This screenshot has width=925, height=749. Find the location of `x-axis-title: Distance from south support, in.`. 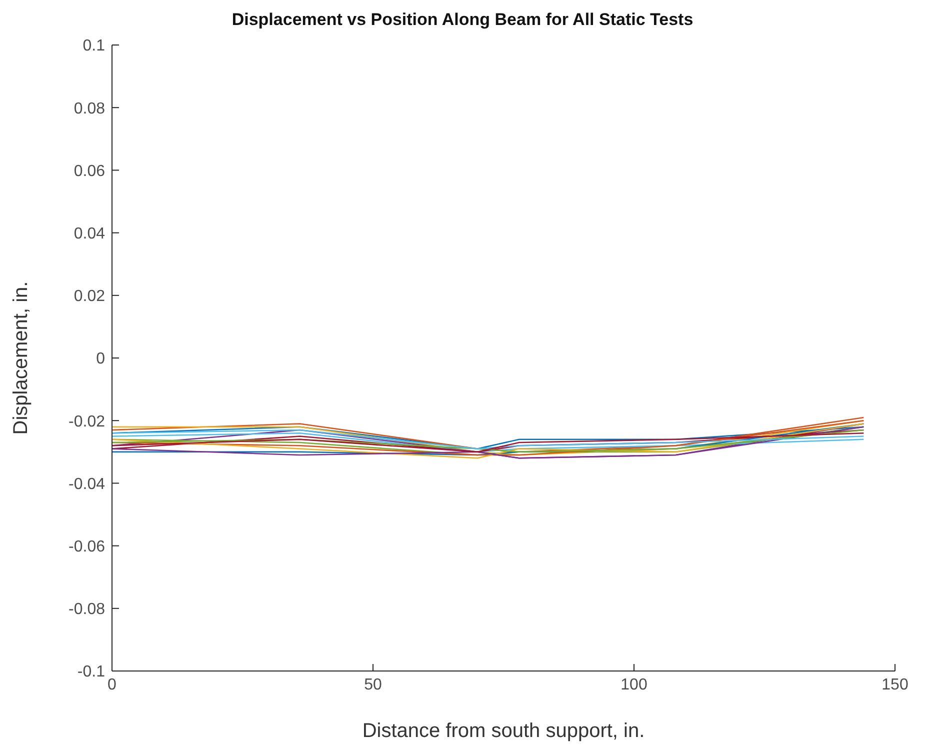

x-axis-title: Distance from south support, in. is located at coordinates (503, 731).